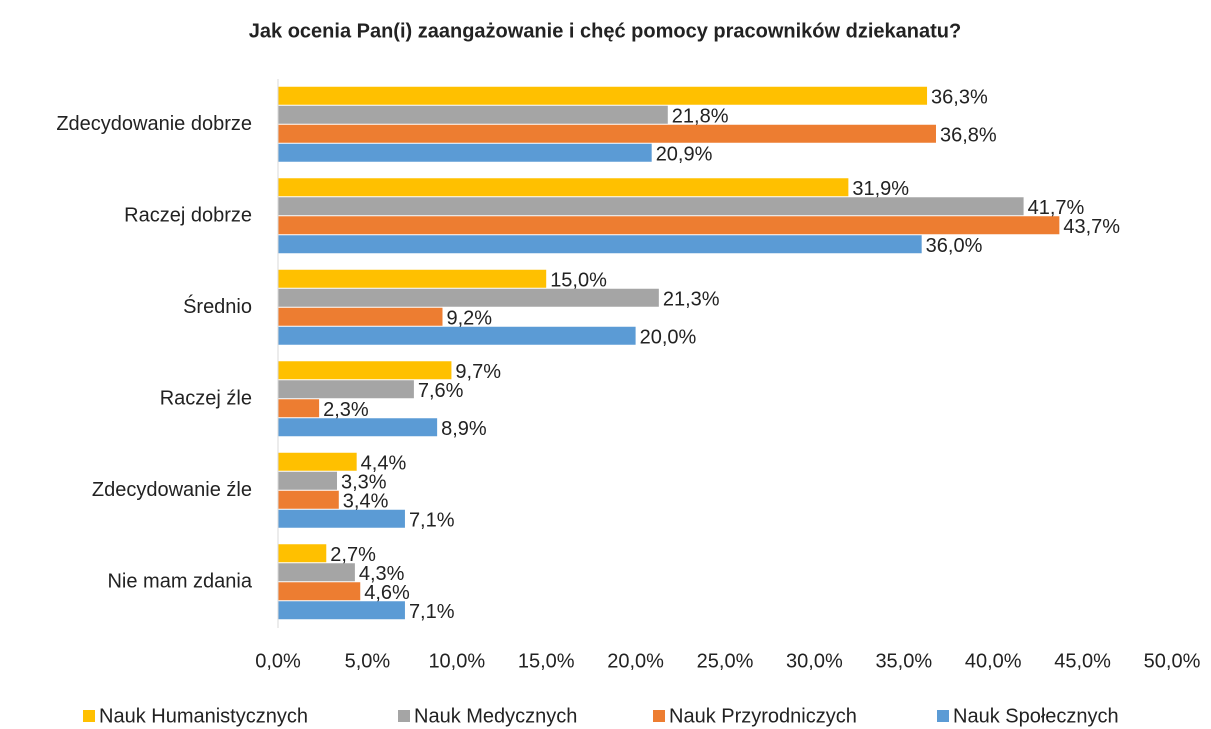  What do you see at coordinates (206, 399) in the screenshot?
I see `y-tick-label: Raczej źle` at bounding box center [206, 399].